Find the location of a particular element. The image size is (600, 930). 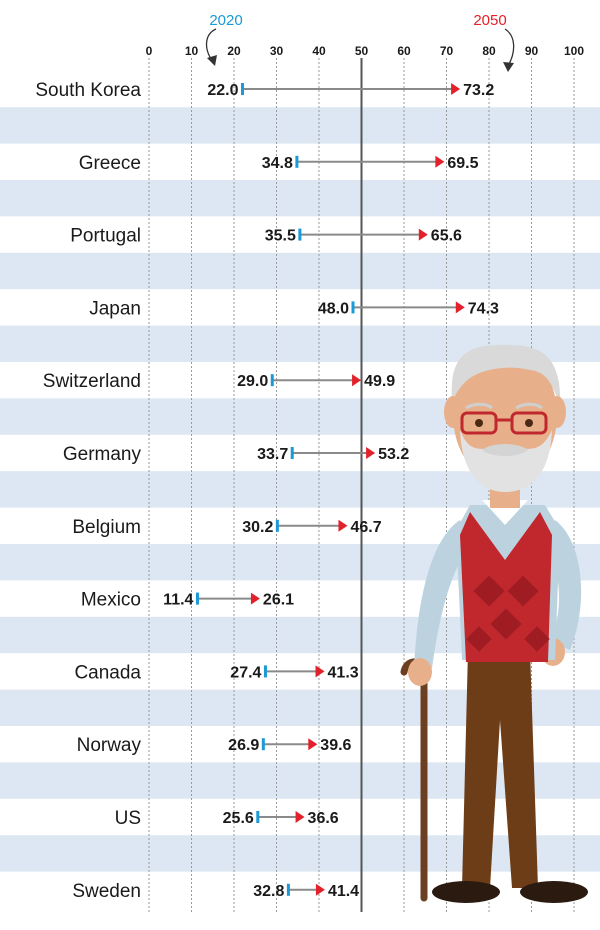

chart-legend: 2020 2050 is located at coordinates (360, 42).